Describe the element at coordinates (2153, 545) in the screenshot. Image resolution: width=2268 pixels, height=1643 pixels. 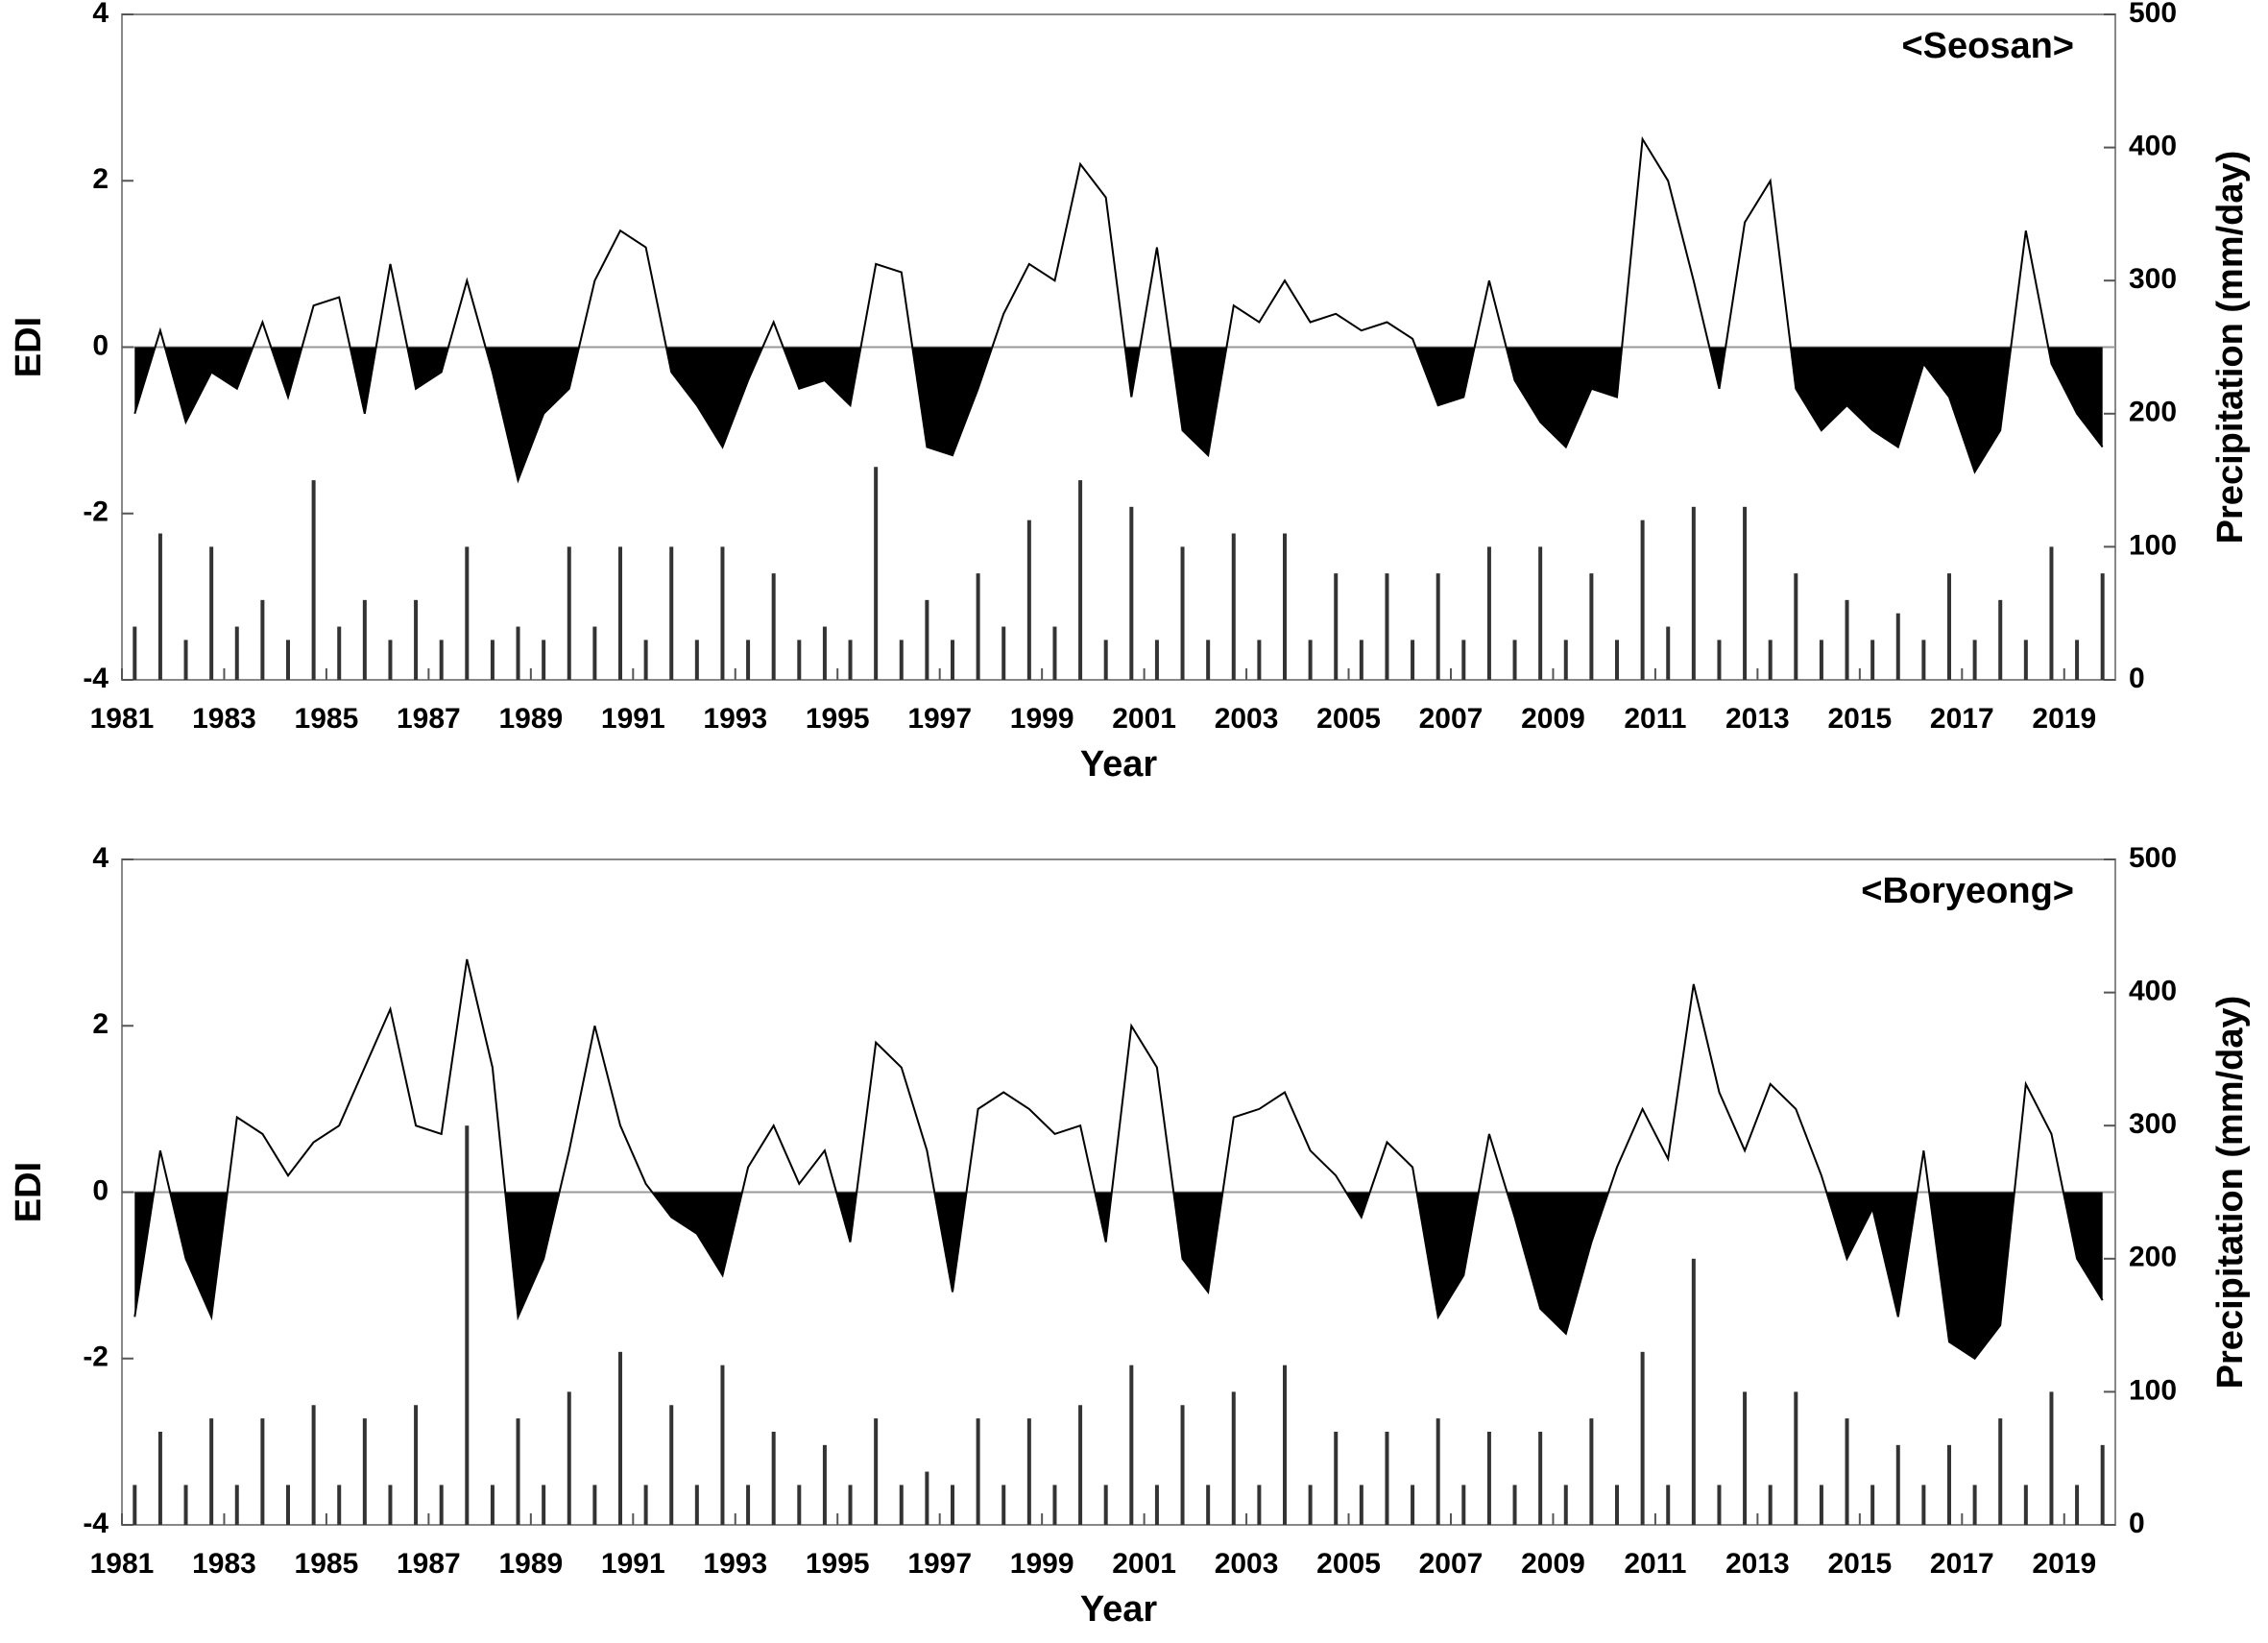
I see `y2-tick-label: 100` at that location.